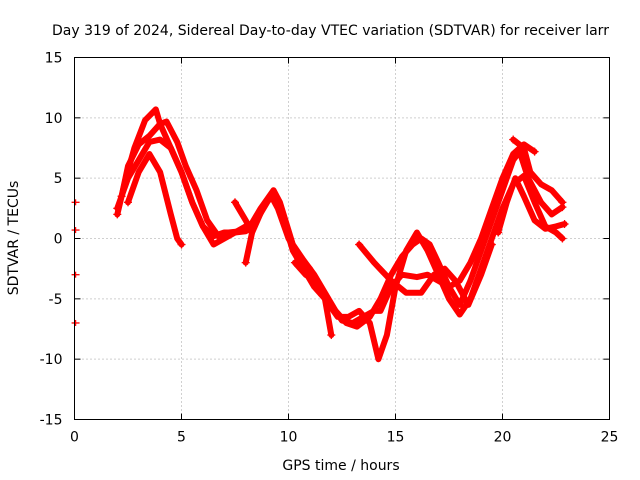 This screenshot has height=480, width=640. Describe the element at coordinates (74, 438) in the screenshot. I see `x-tick-label: 0` at that location.